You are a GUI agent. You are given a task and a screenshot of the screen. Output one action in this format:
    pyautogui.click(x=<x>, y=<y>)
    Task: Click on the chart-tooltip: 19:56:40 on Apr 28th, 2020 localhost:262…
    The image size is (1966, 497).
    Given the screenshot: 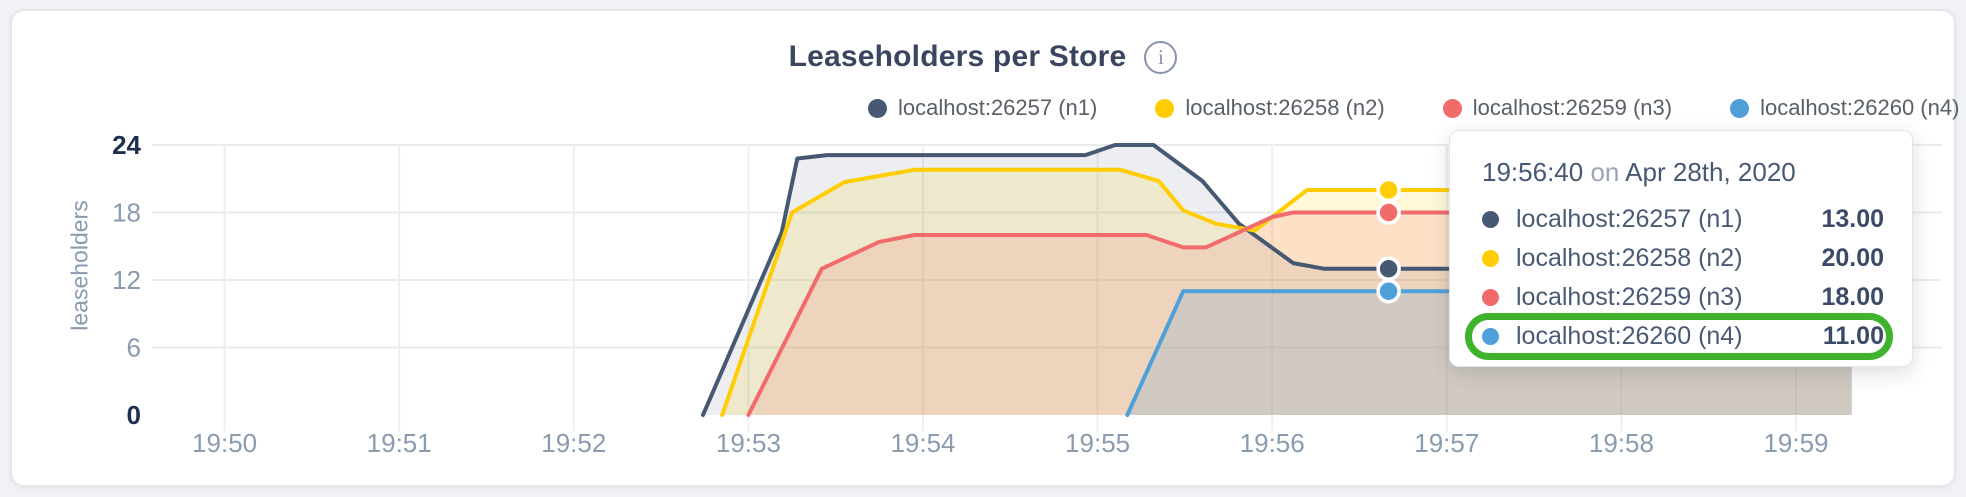 What is the action you would take?
    pyautogui.click(x=1681, y=248)
    